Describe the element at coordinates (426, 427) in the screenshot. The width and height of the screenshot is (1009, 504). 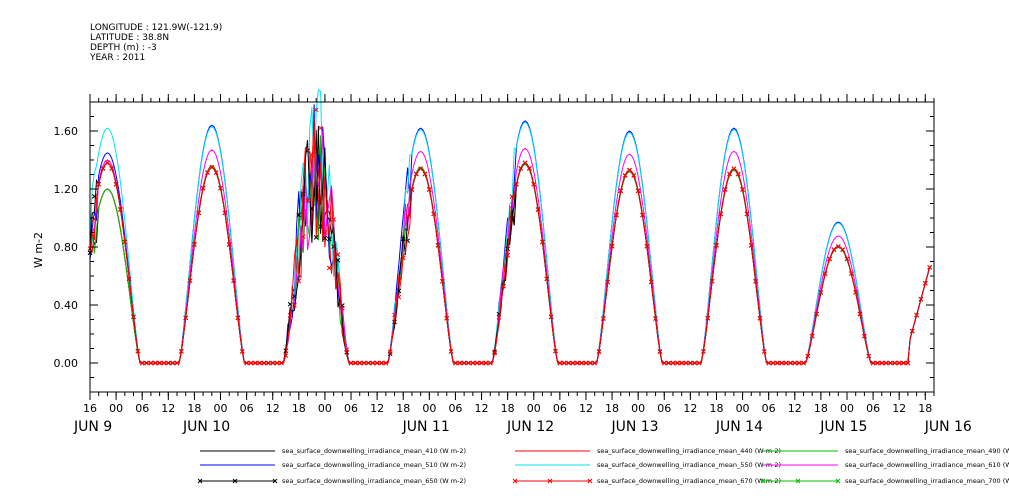
I see `date-label: JUN 11` at that location.